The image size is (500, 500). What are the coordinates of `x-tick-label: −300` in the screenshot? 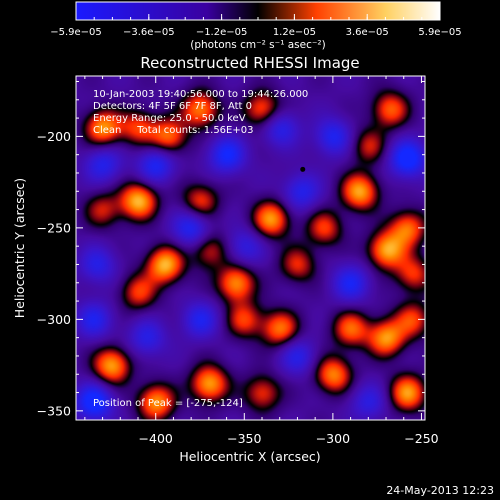 It's located at (333, 438).